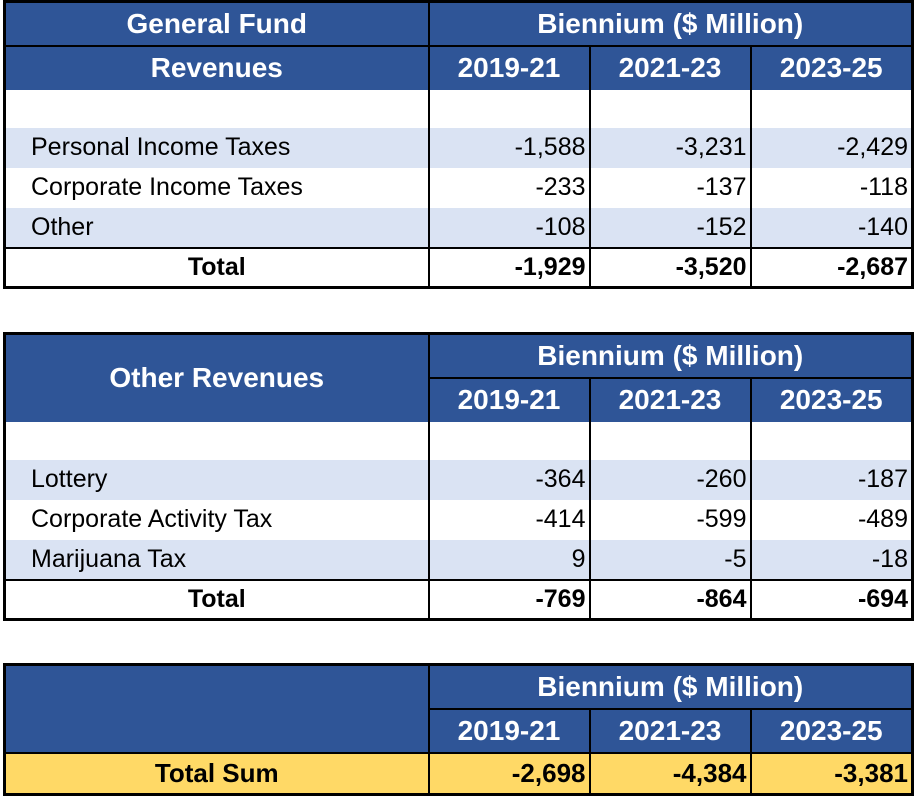 The width and height of the screenshot is (915, 801). Describe the element at coordinates (669, 559) in the screenshot. I see `cell-value: -5` at that location.